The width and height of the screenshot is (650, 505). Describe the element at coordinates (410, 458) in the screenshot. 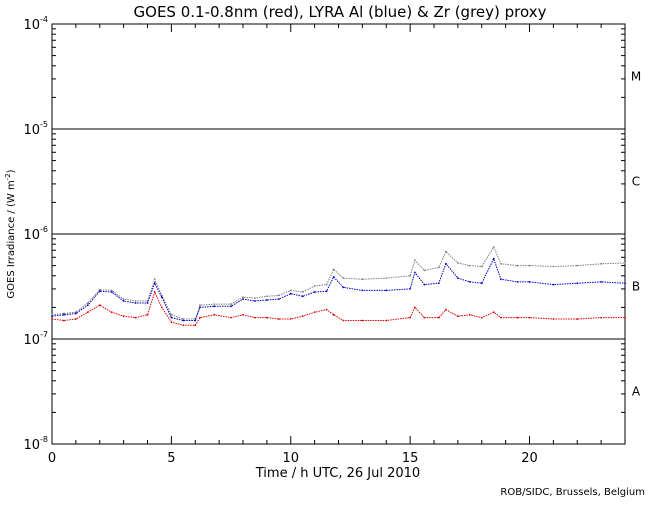

I see `x-tick-label: 15` at that location.